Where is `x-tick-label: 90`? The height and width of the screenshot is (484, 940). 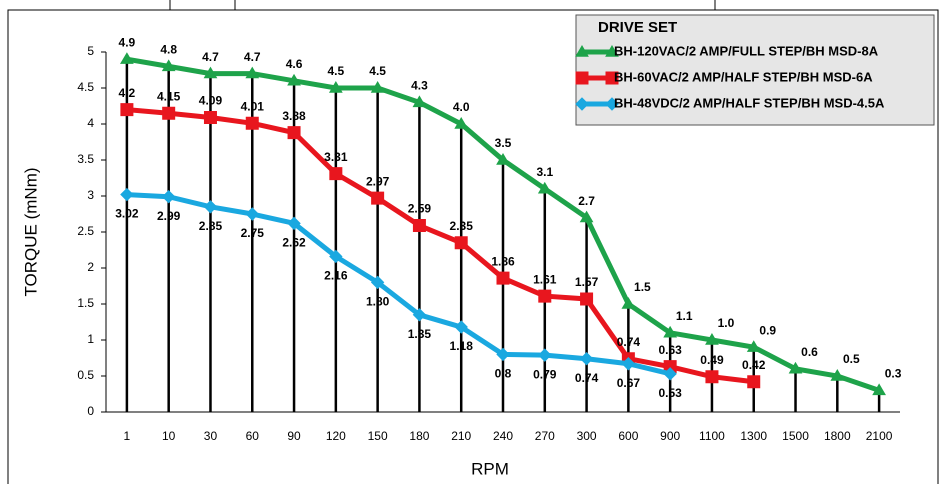 x-tick-label: 90 is located at coordinates (294, 436).